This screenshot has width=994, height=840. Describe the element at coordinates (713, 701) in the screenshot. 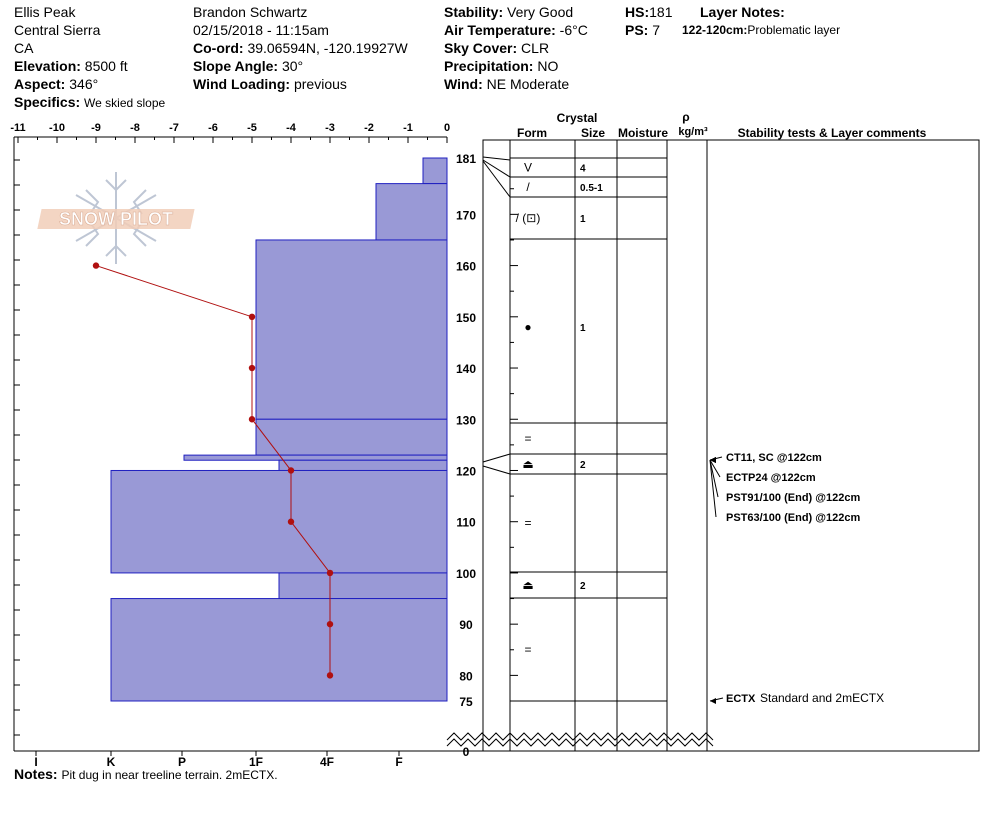

I see `test-arrowhead` at that location.